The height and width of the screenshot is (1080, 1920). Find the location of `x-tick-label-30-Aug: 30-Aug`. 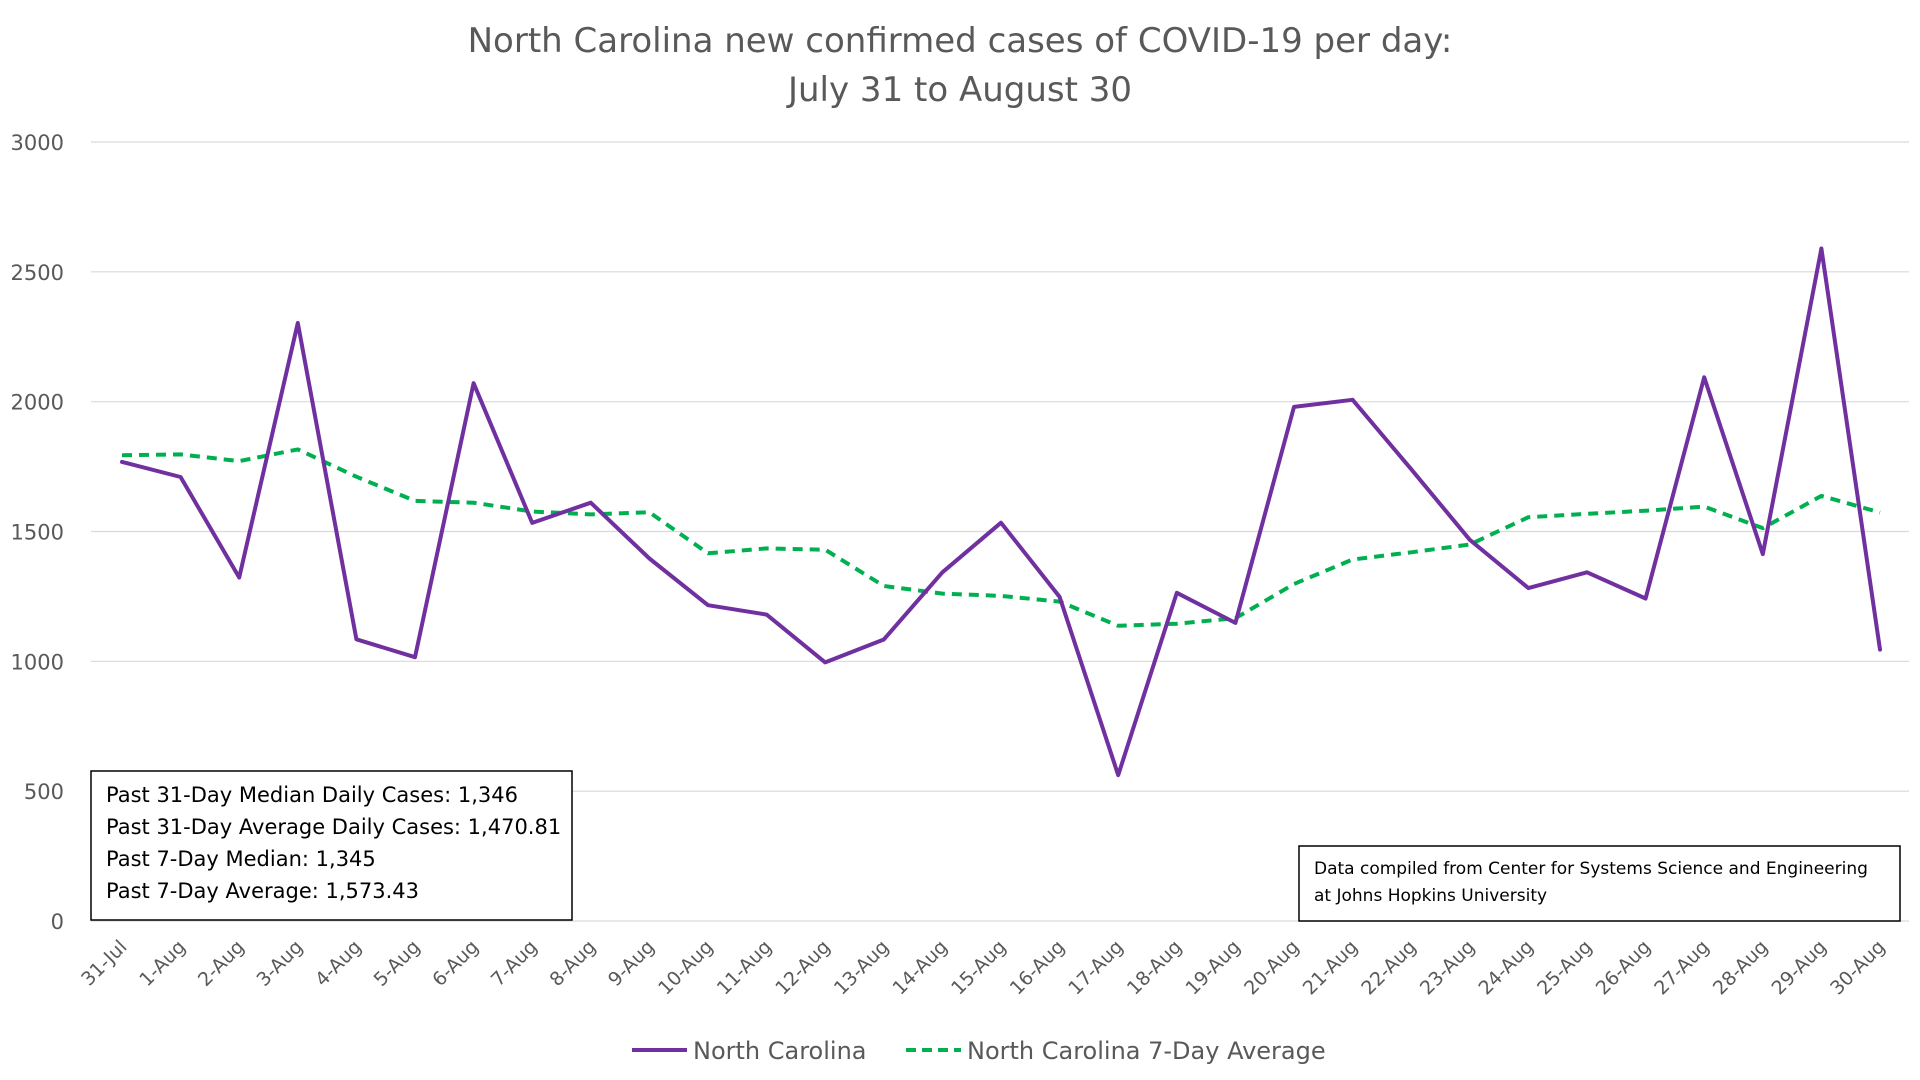

x-tick-label-30-Aug: 30-Aug is located at coordinates (1857, 967).